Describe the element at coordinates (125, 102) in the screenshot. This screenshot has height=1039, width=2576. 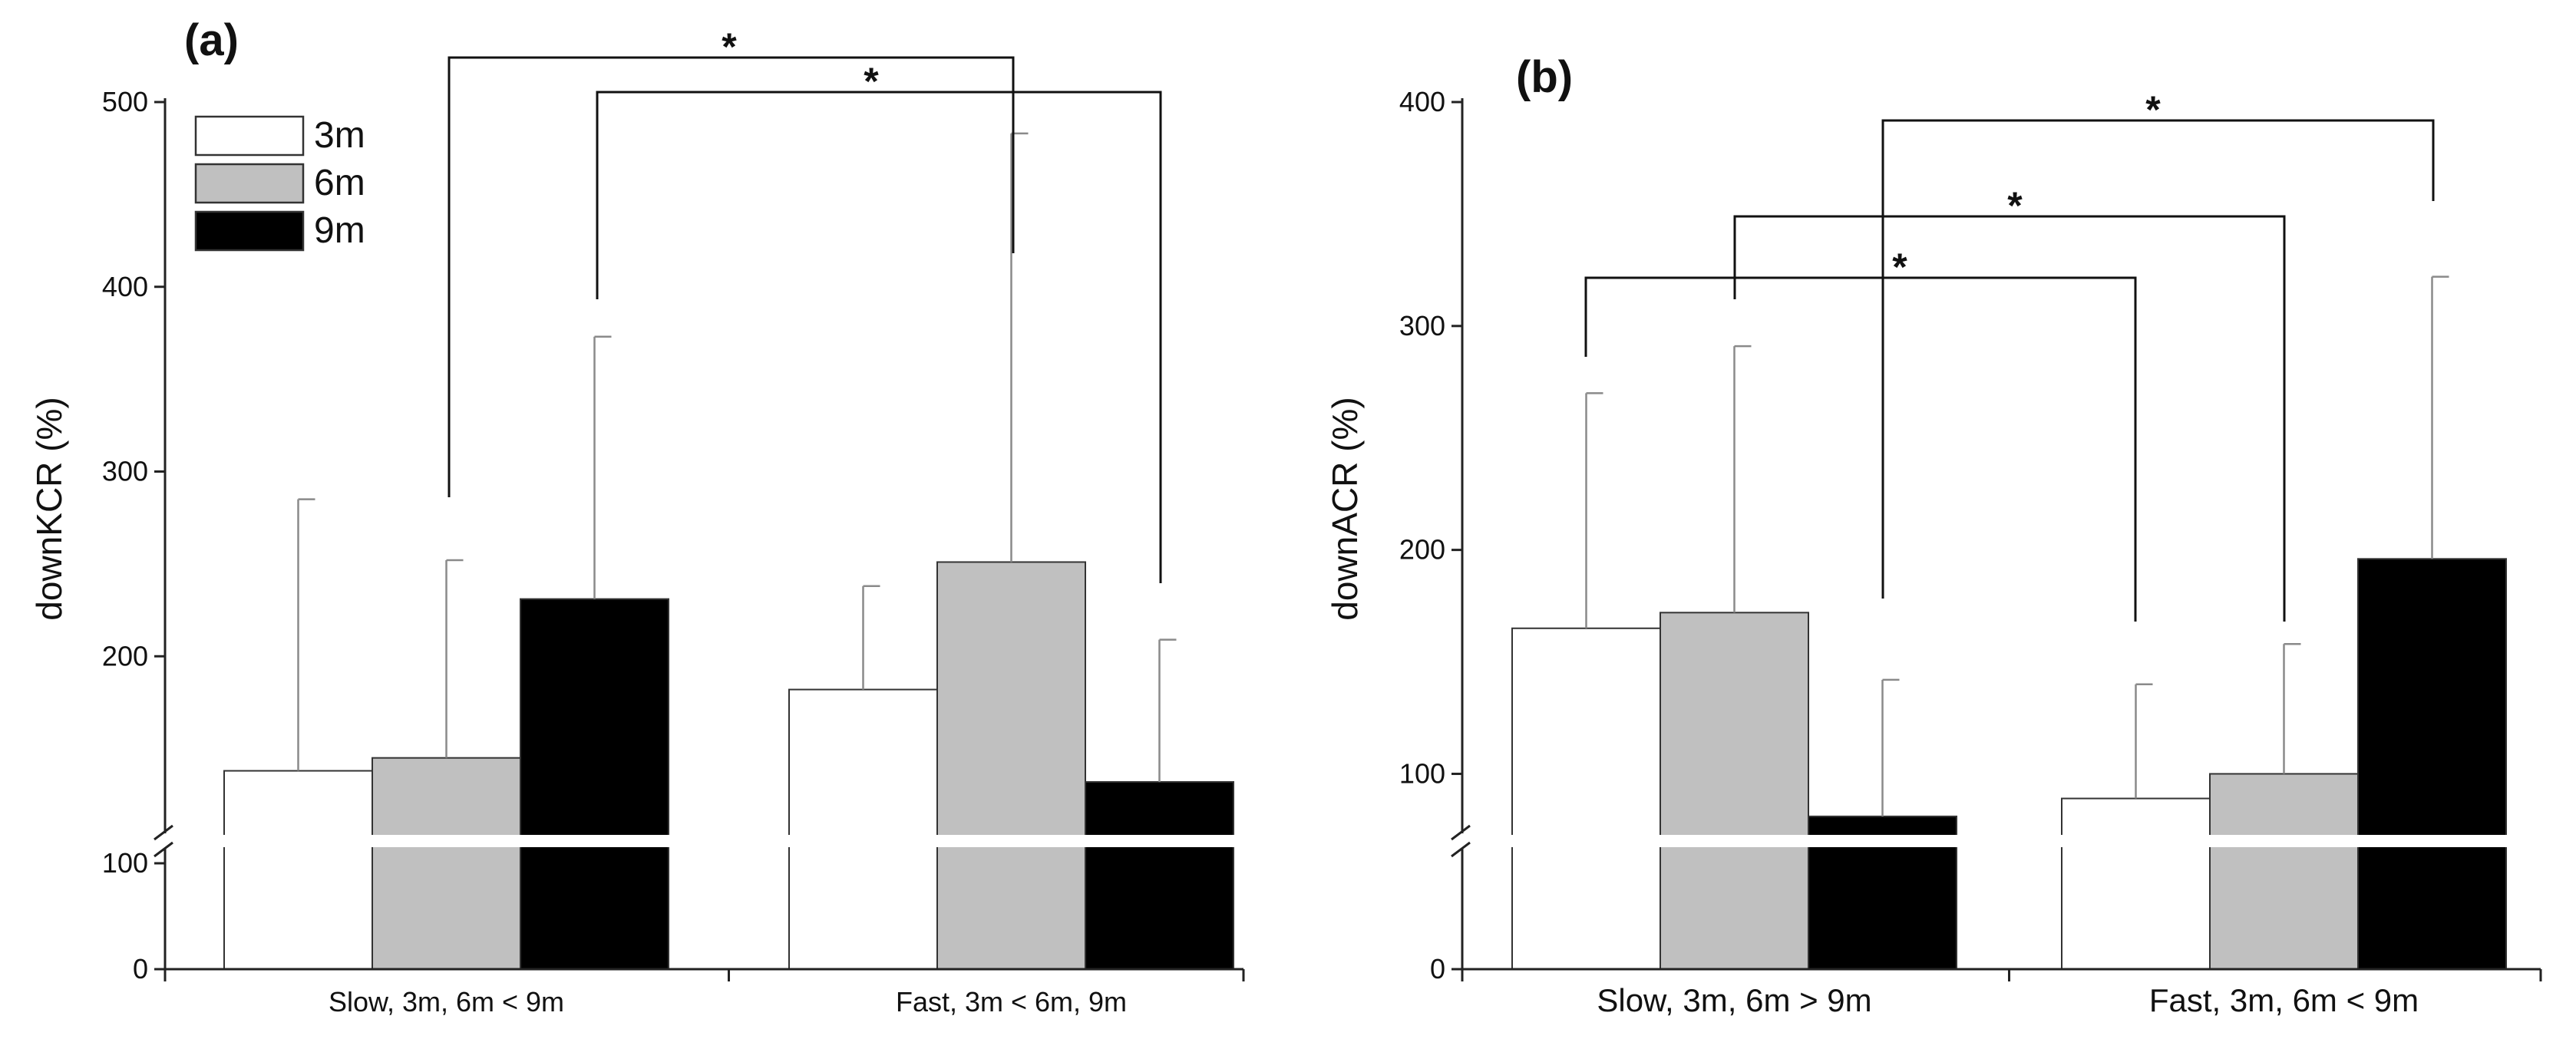
I see `y-tick-label: 500` at that location.